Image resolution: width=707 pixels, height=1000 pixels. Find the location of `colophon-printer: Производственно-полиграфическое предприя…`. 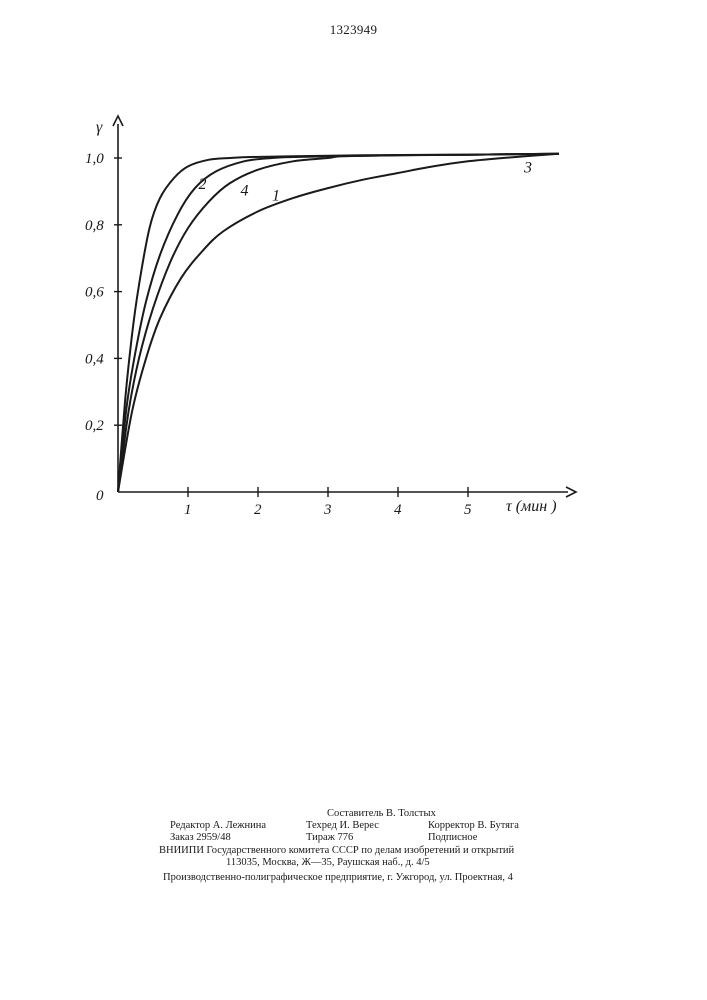

colophon-printer: Производственно-полиграфическое предприя… is located at coordinates (338, 878).